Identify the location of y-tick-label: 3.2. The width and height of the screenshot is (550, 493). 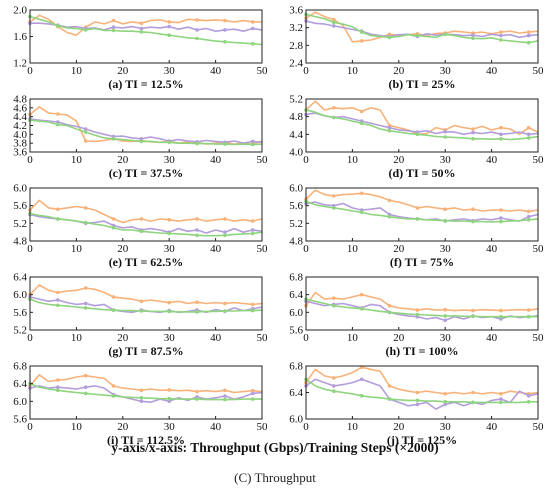
(296, 28).